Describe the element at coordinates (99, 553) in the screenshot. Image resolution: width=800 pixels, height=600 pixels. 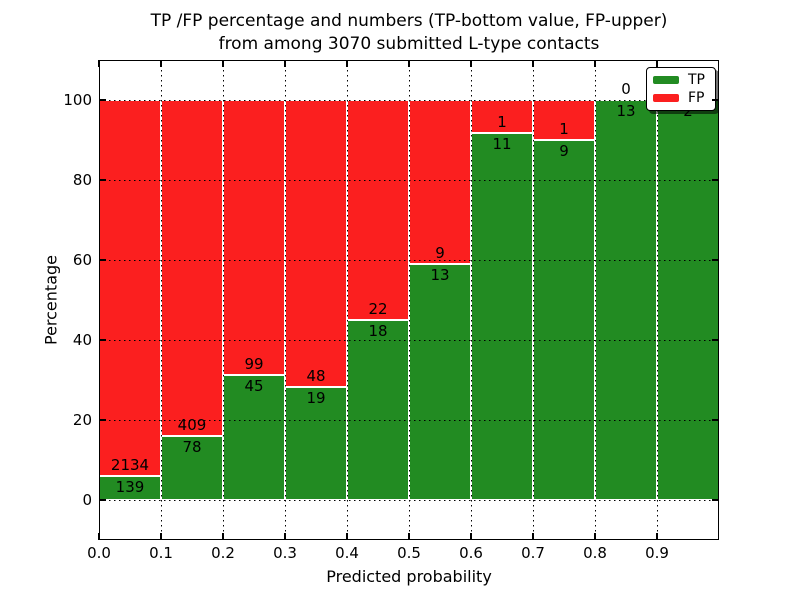
I see `x-tick-label: 0.0` at that location.